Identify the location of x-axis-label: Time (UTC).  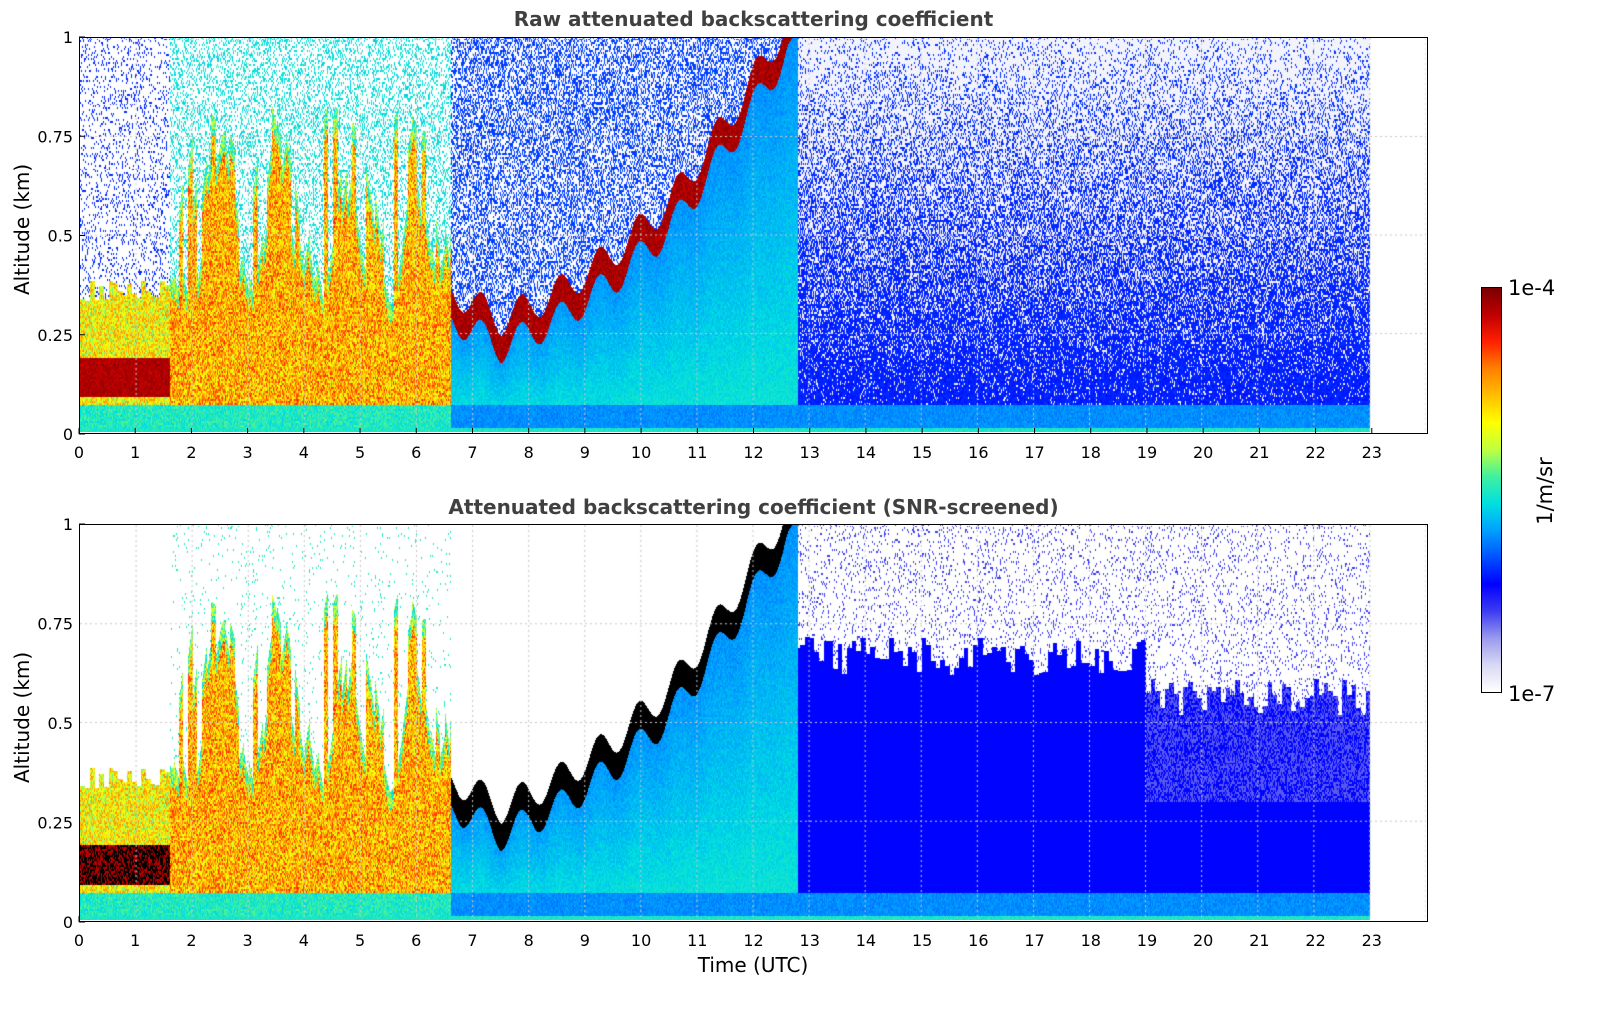
(753, 965).